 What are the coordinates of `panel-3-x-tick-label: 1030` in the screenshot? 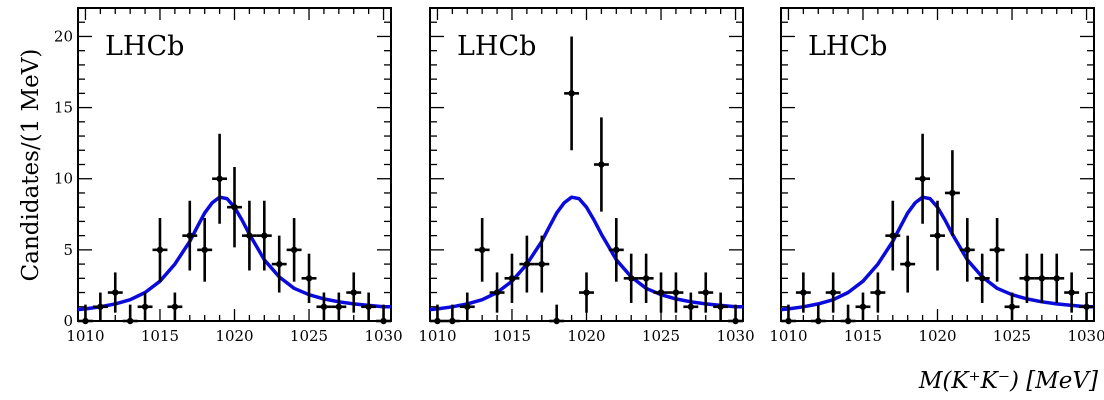 It's located at (1085, 336).